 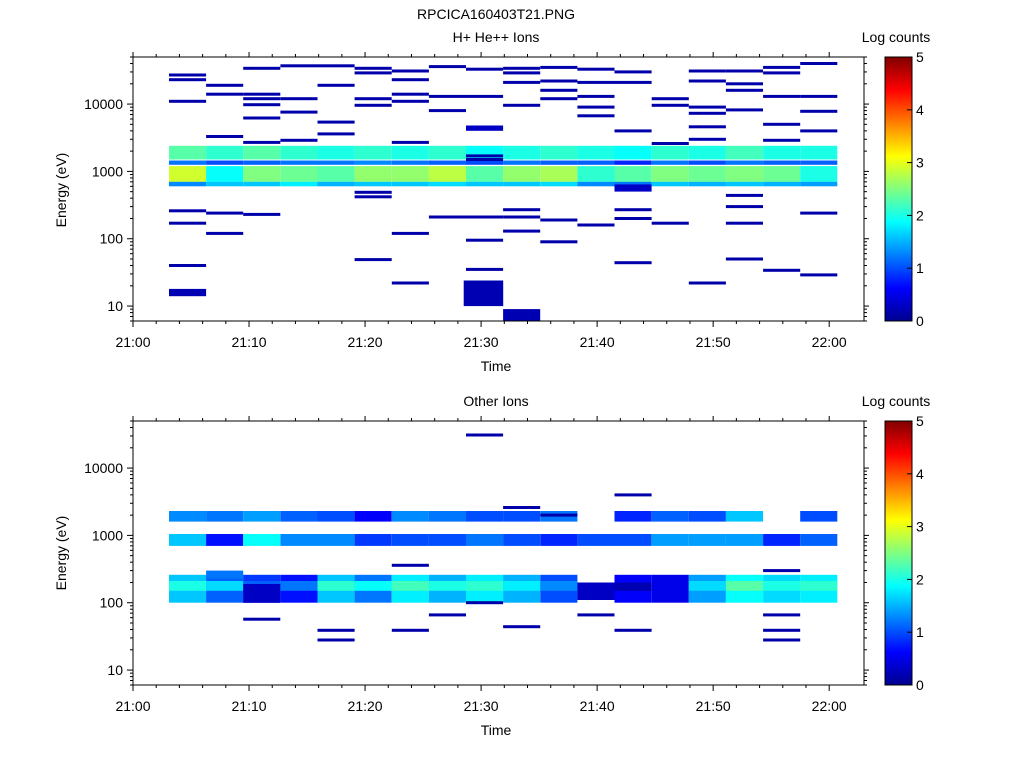 I want to click on colorbar-label: Log counts, so click(x=896, y=37).